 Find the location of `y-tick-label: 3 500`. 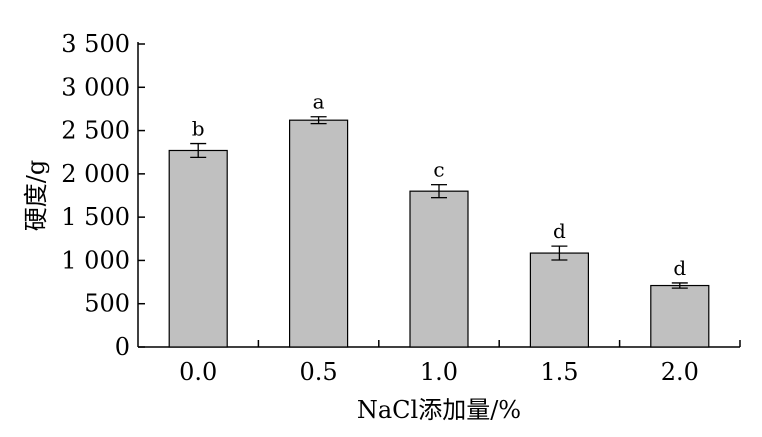

y-tick-label: 3 500 is located at coordinates (95, 44).